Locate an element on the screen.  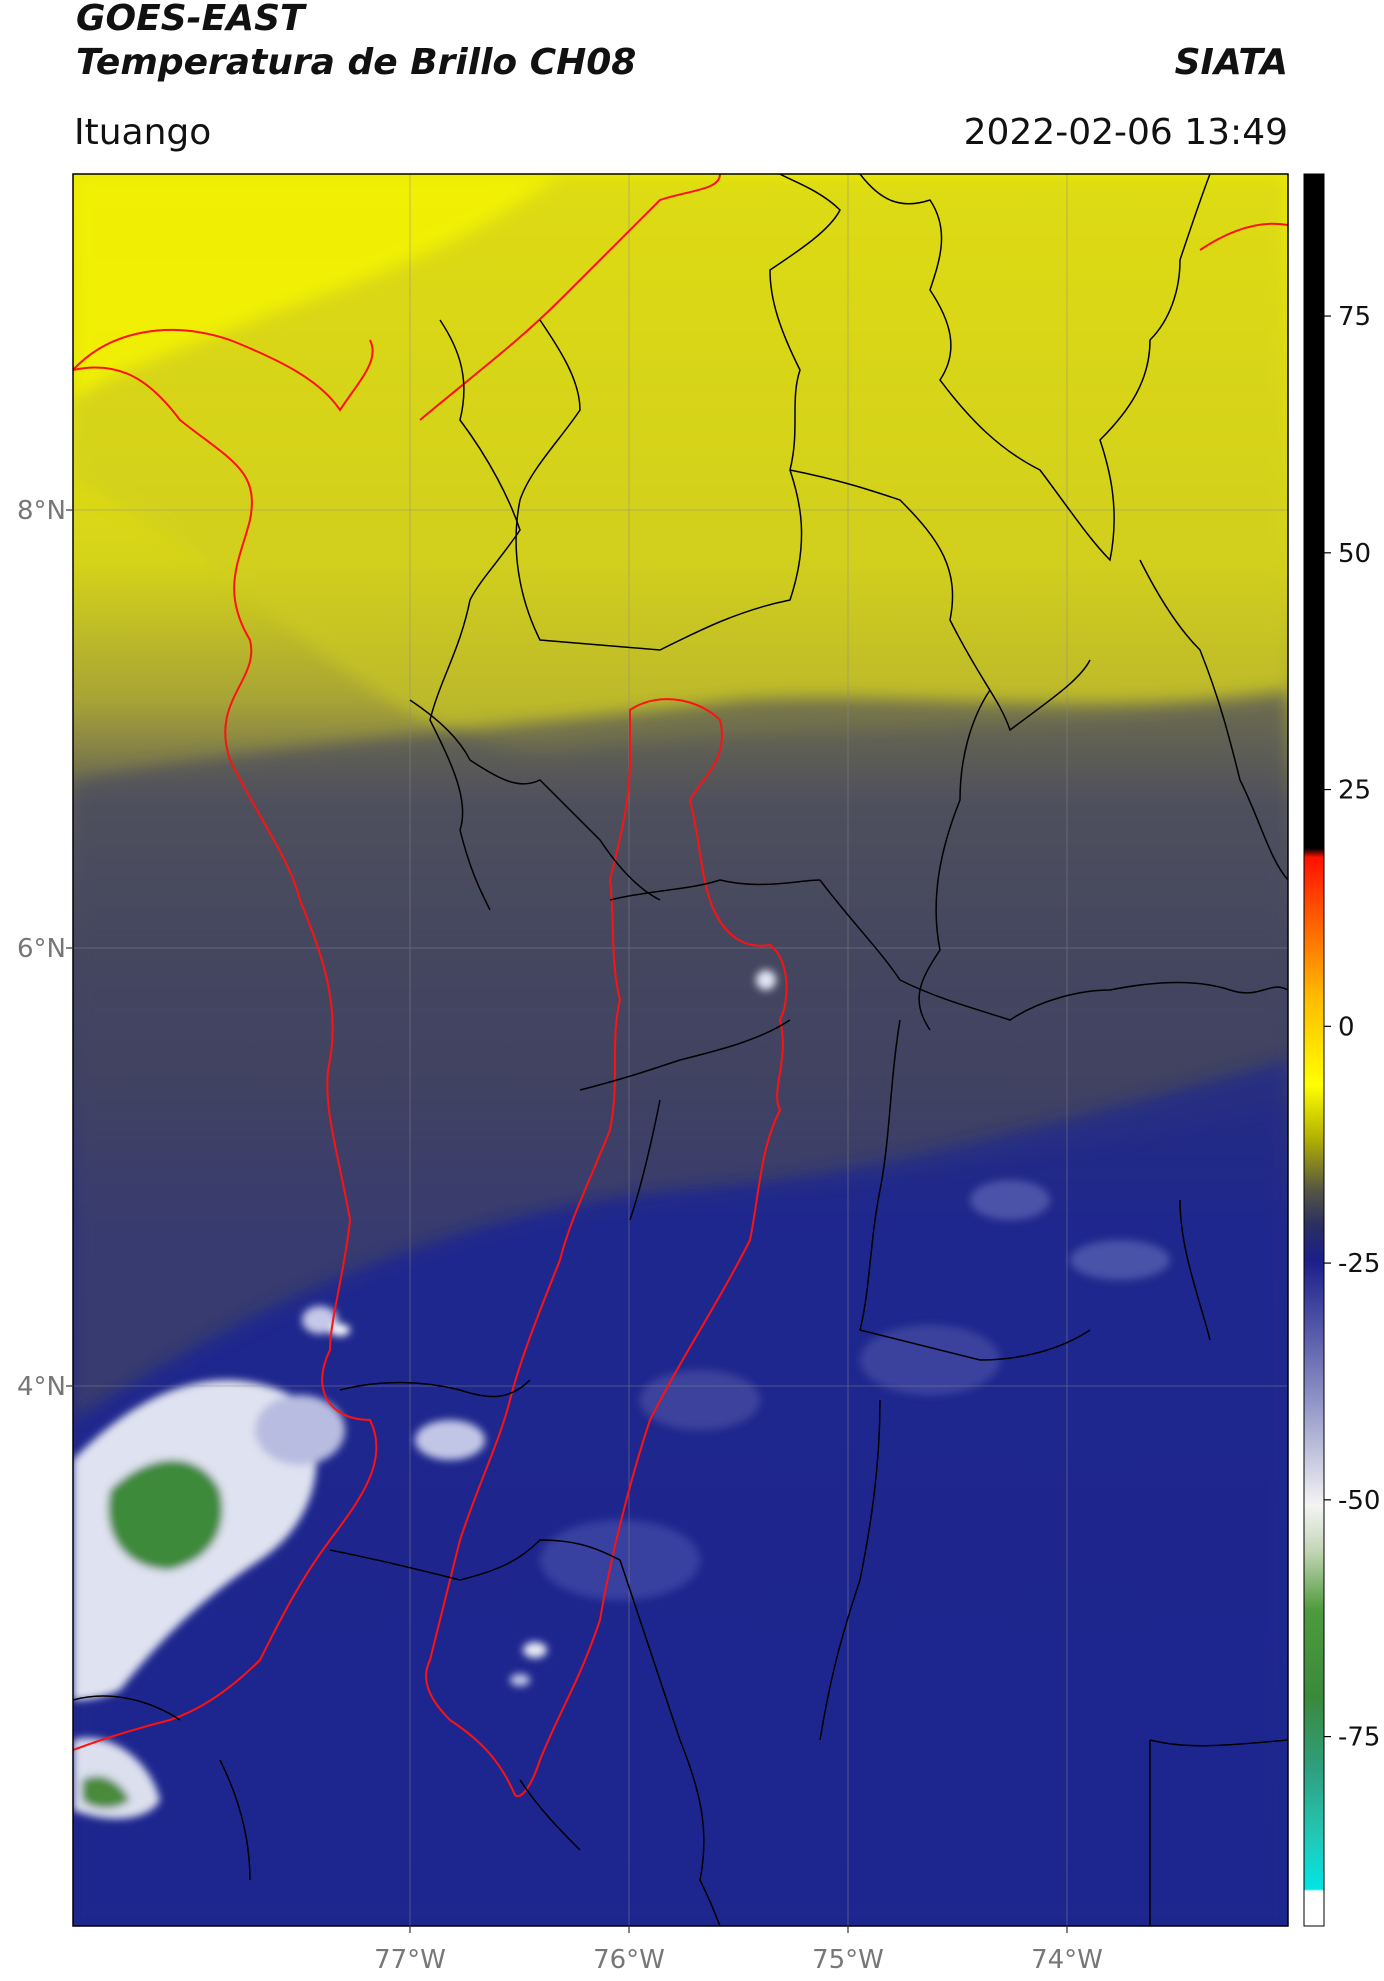
coastline-east is located at coordinates (1243, 236).